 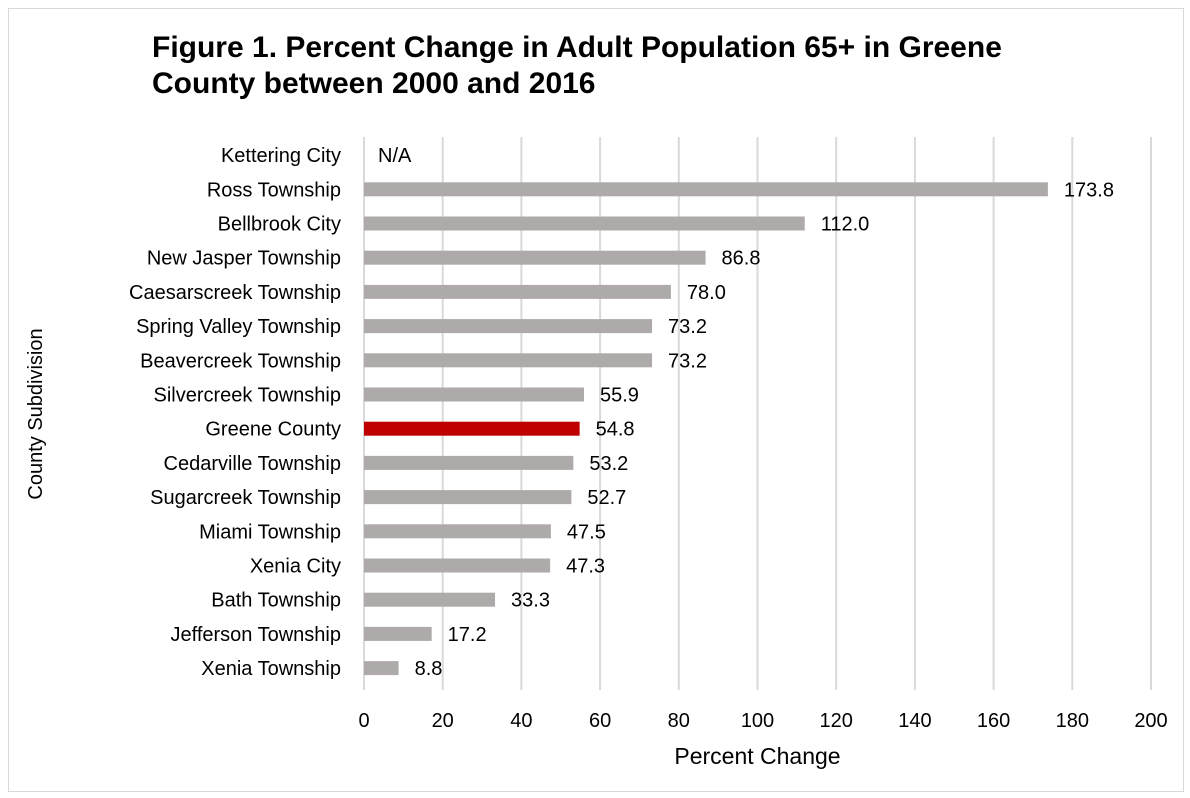 I want to click on category-label: Cedarville Township, so click(x=253, y=464).